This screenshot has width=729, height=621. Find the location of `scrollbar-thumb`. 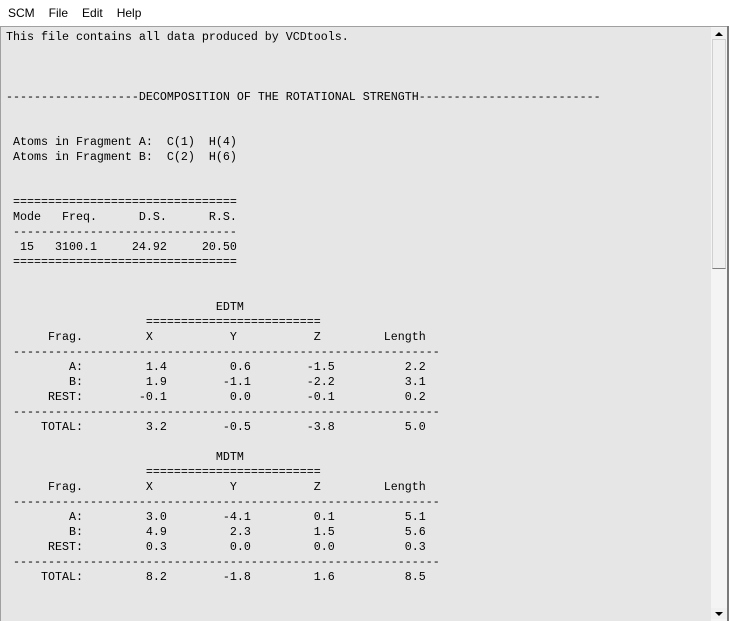

scrollbar-thumb is located at coordinates (719, 154).